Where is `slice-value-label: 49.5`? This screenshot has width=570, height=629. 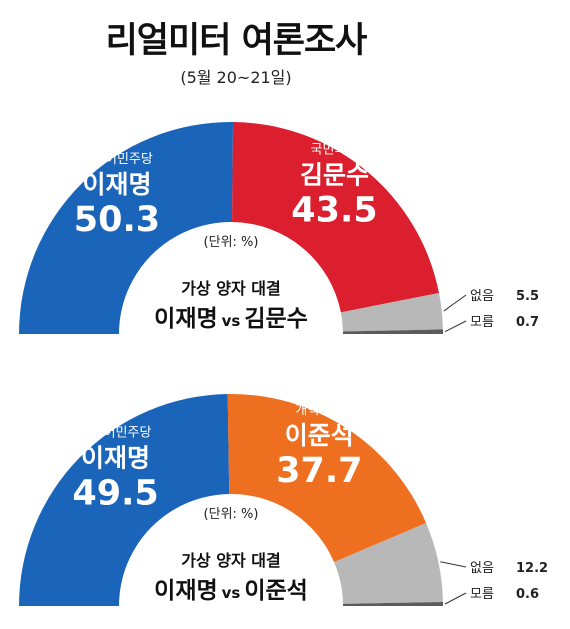 slice-value-label: 49.5 is located at coordinates (115, 493).